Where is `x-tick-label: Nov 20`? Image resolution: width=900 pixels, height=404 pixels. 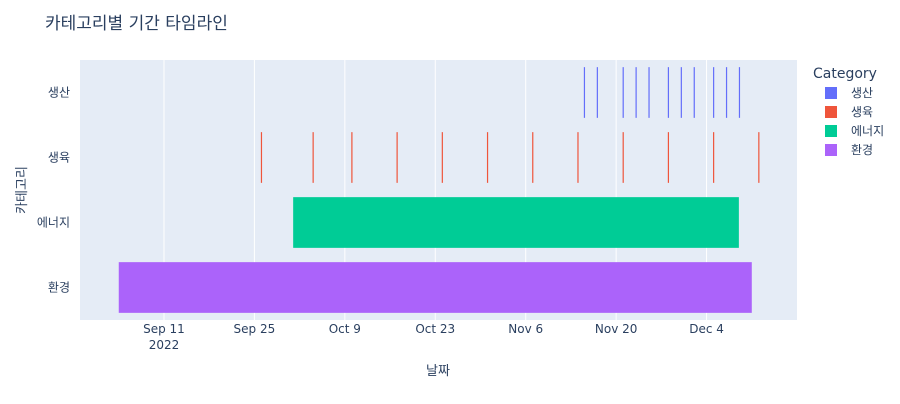 x-tick-label: Nov 20 is located at coordinates (616, 329).